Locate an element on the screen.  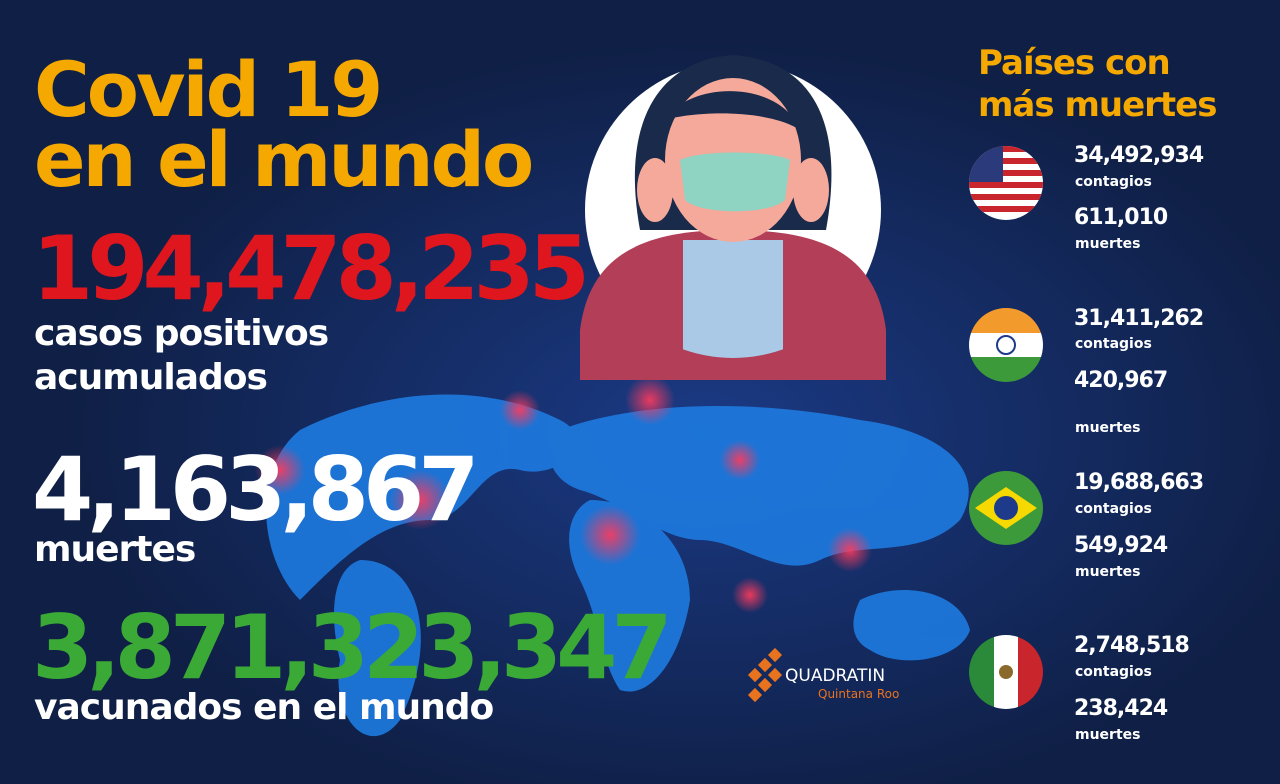
country-cases: 31,411,262 is located at coordinates (1139, 318).